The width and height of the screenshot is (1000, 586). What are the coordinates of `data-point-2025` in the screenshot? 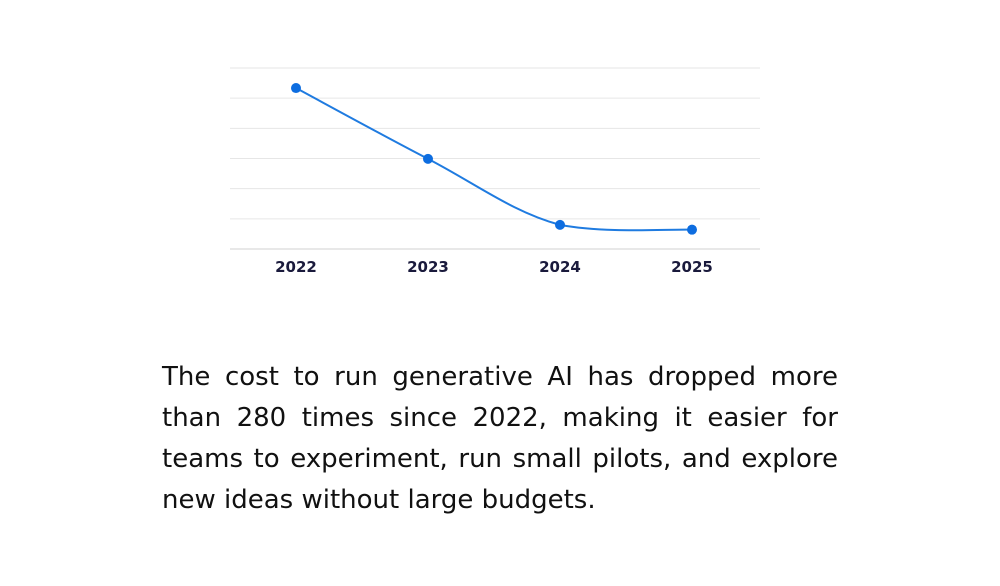 It's located at (692, 229).